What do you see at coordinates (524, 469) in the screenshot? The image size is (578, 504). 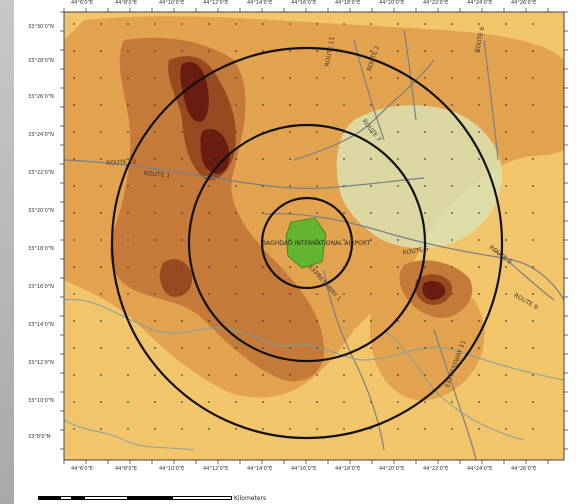 I see `bottom-tick: 44°26'0"E` at bounding box center [524, 469].